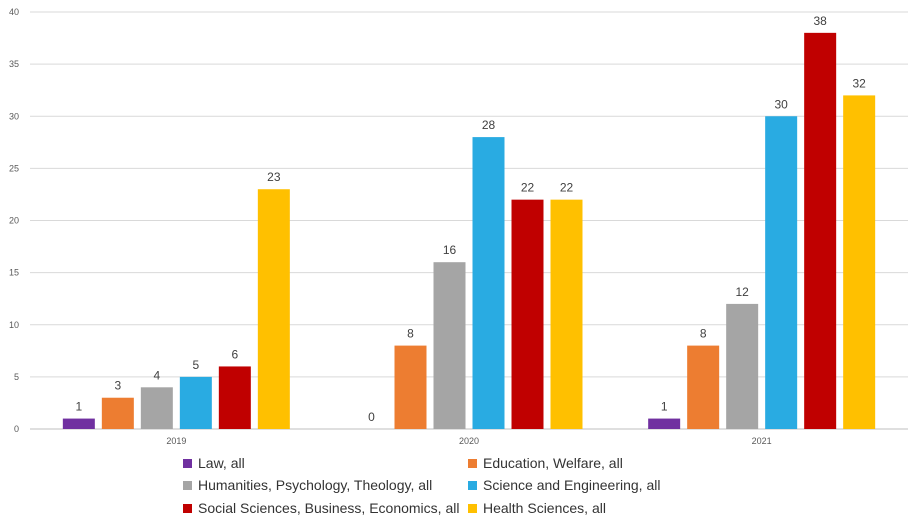  What do you see at coordinates (195, 365) in the screenshot?
I see `data-label: 5` at bounding box center [195, 365].